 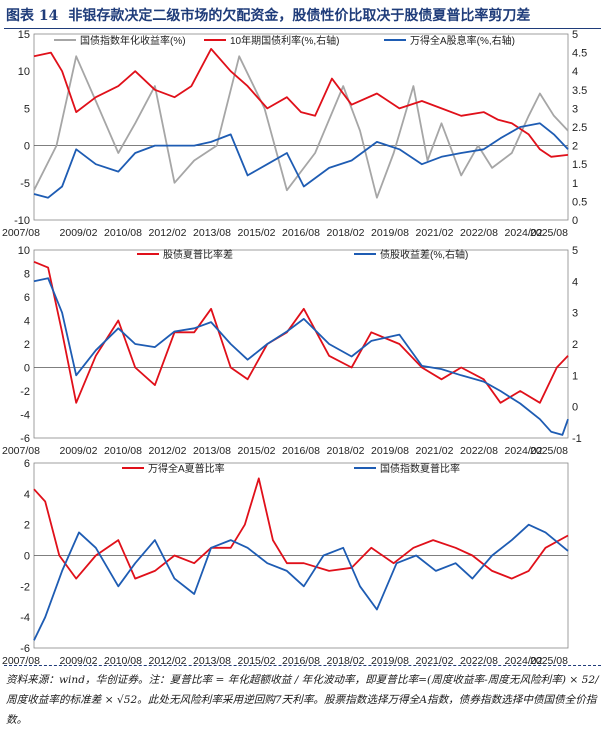 What do you see at coordinates (579, 128) in the screenshot?
I see `right-tick-label: 2.5` at bounding box center [579, 128].